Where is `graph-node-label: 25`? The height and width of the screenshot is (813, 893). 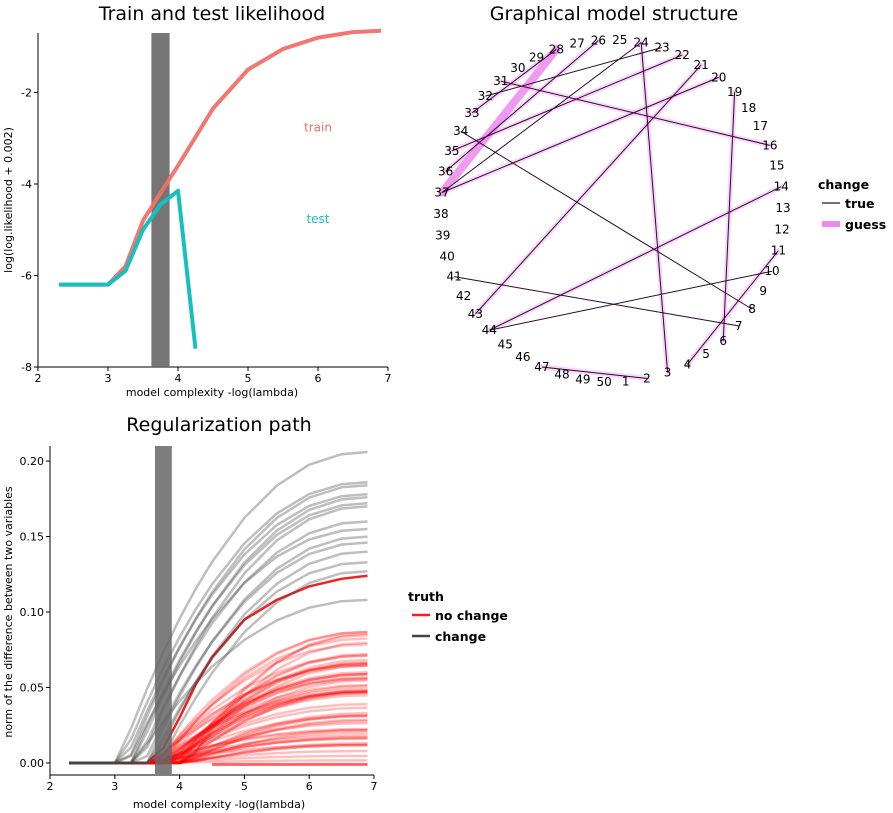 graph-node-label: 25 is located at coordinates (619, 40).